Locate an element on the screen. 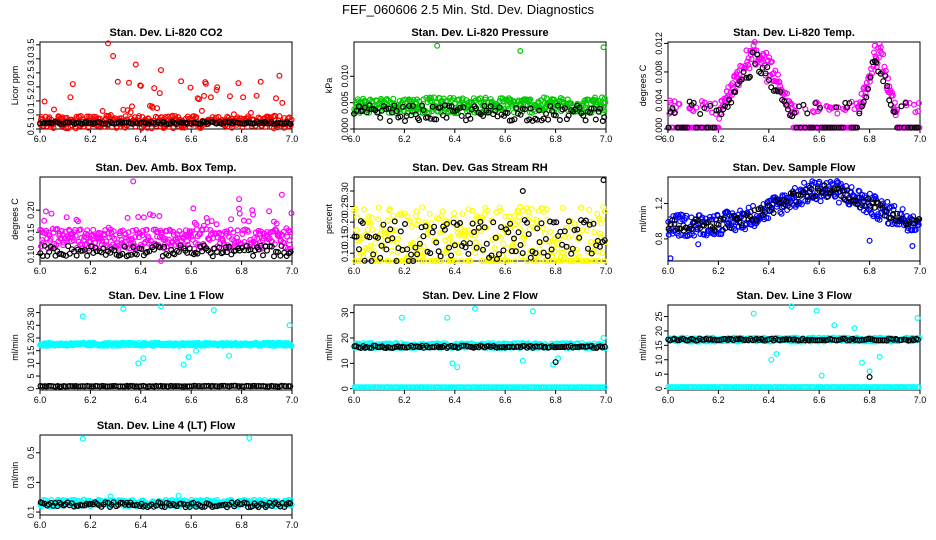 Image resolution: width=936 pixels, height=540 pixels. x-tick-label: 6.6 is located at coordinates (819, 400).